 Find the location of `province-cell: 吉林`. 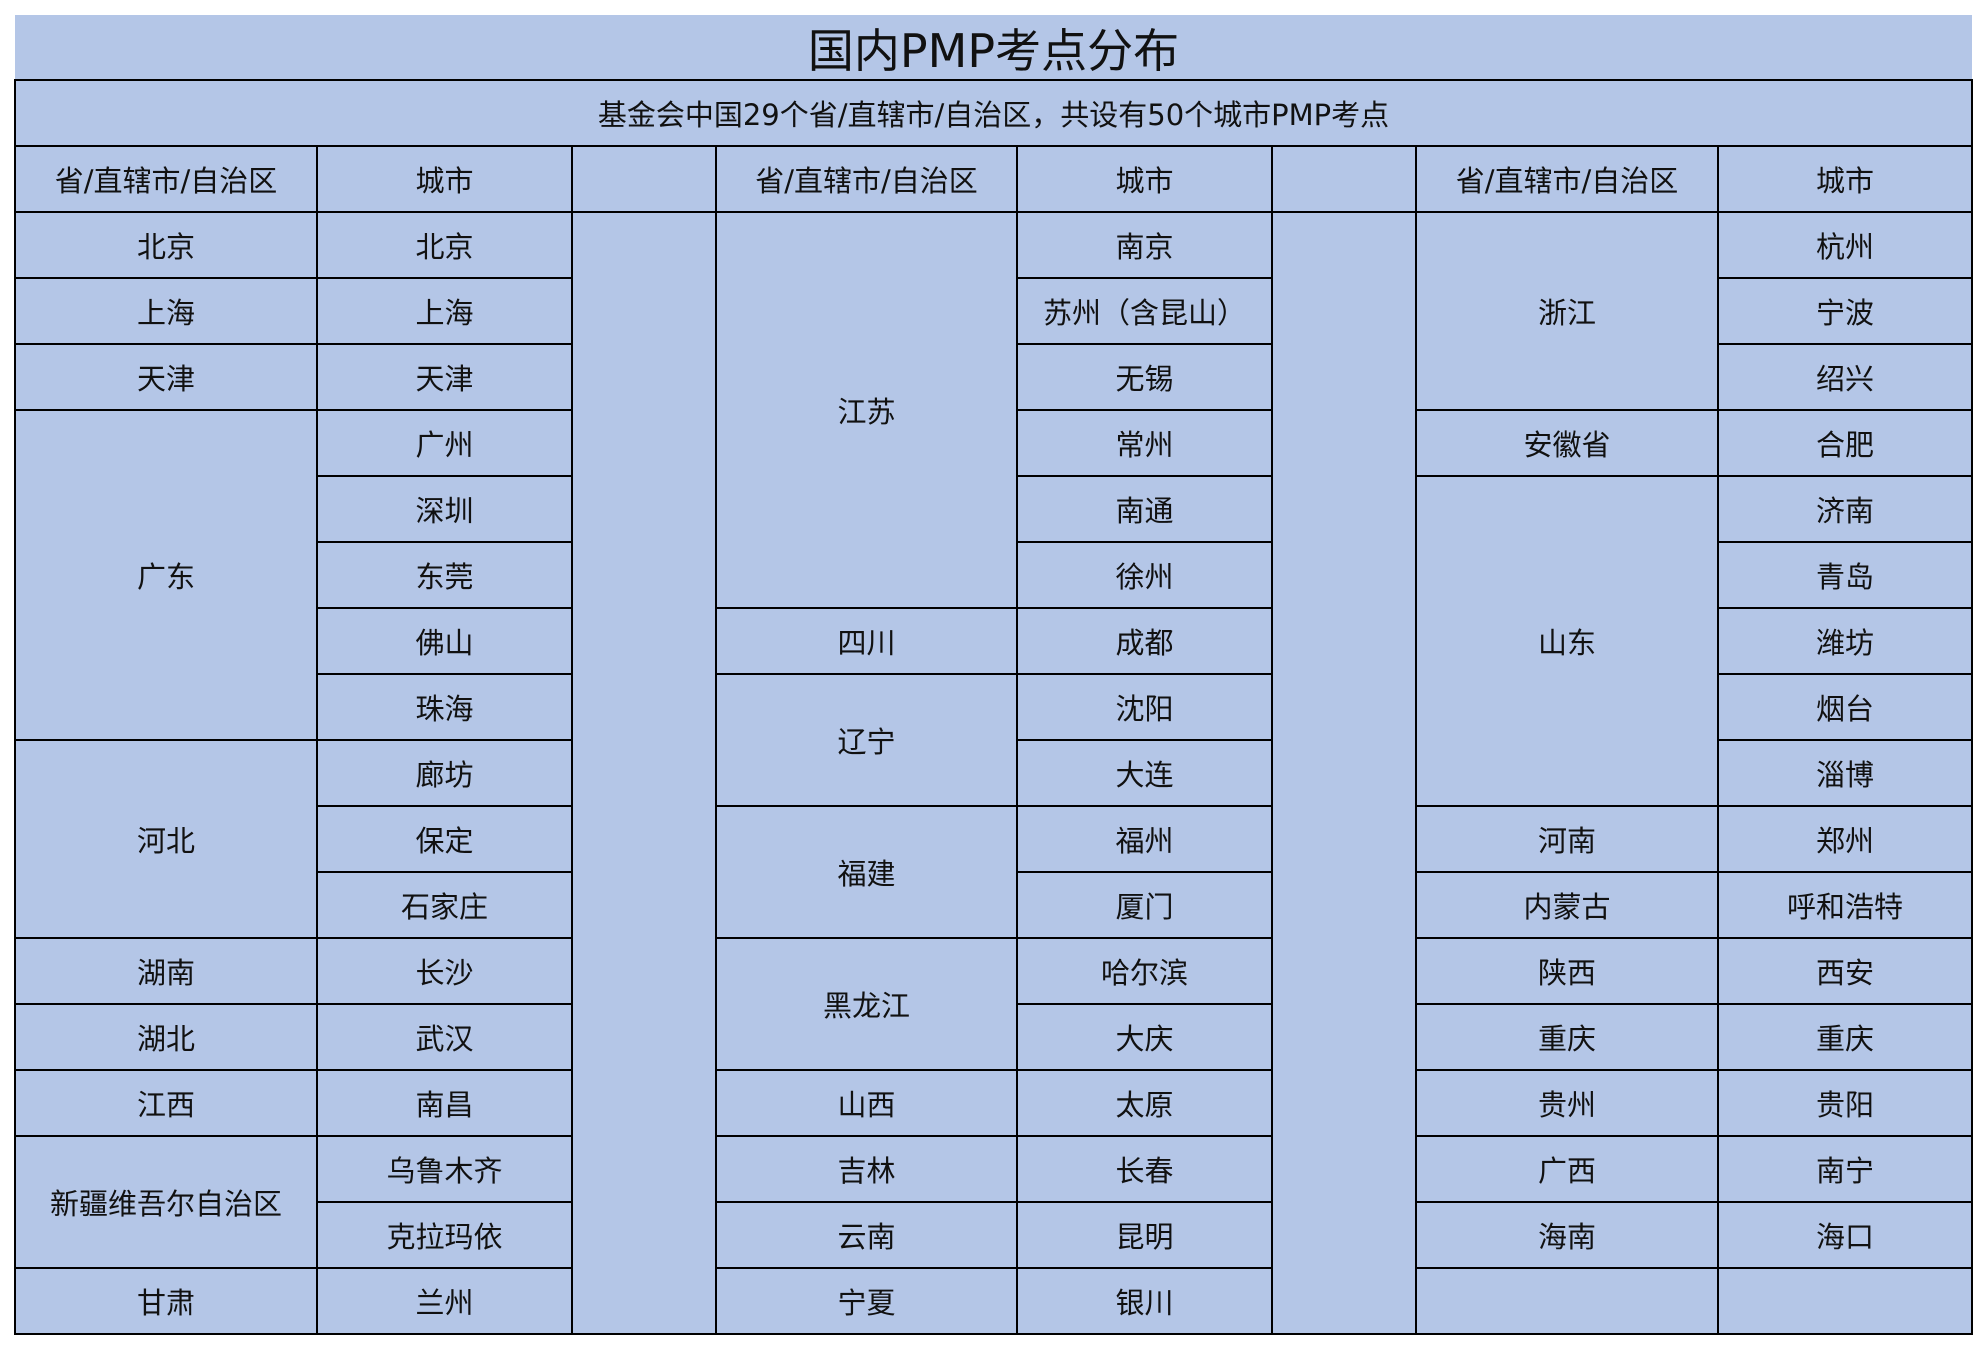

province-cell: 吉林 is located at coordinates (866, 1169).